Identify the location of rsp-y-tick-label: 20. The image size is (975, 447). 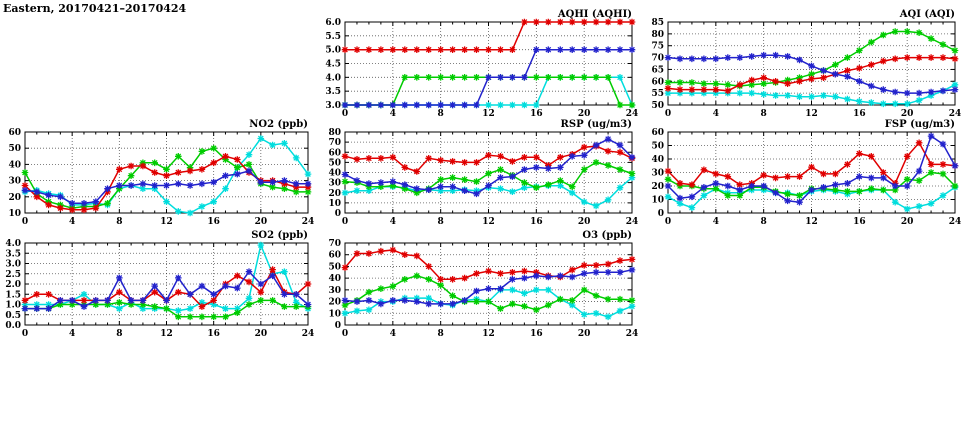
(334, 194).